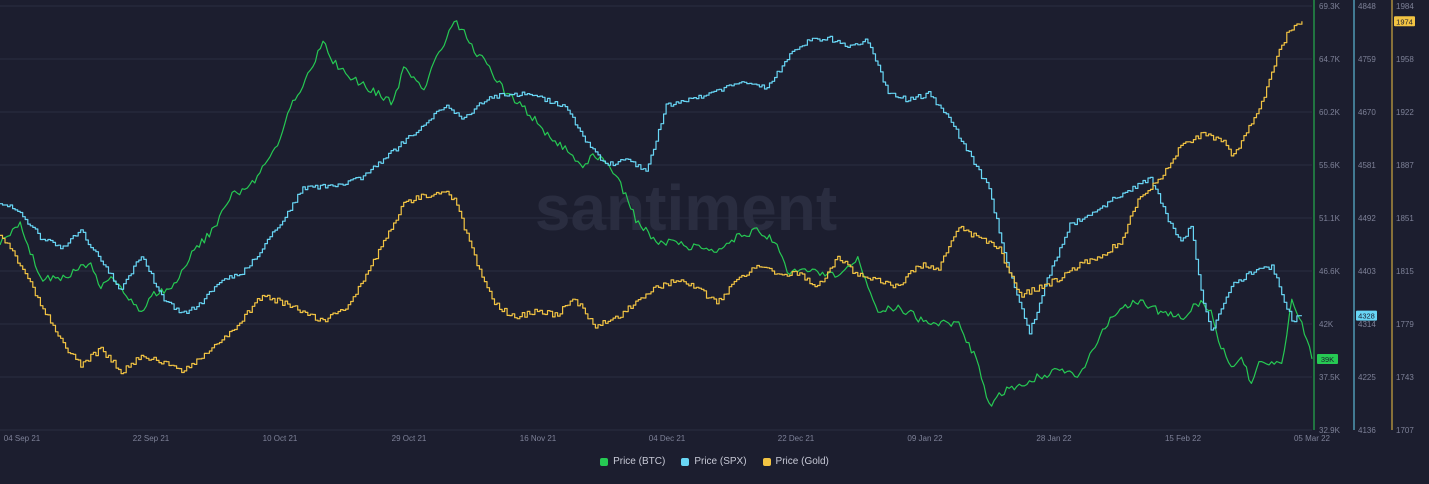  Describe the element at coordinates (686, 208) in the screenshot. I see `watermark: santiment` at that location.